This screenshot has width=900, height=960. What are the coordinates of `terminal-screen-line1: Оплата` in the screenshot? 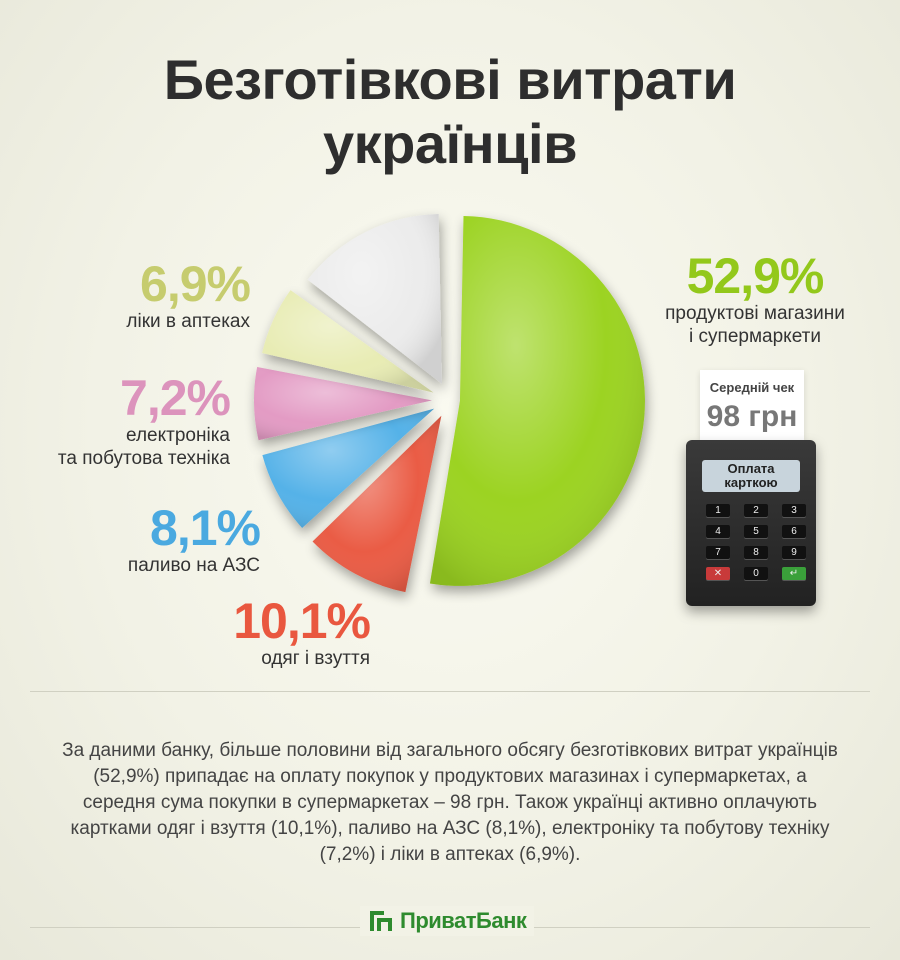 It's located at (751, 468).